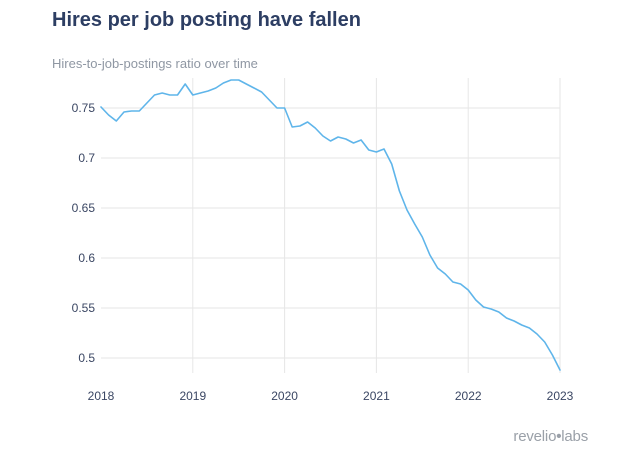 This screenshot has width=640, height=456. What do you see at coordinates (284, 396) in the screenshot?
I see `x-tick-label: 2020` at bounding box center [284, 396].